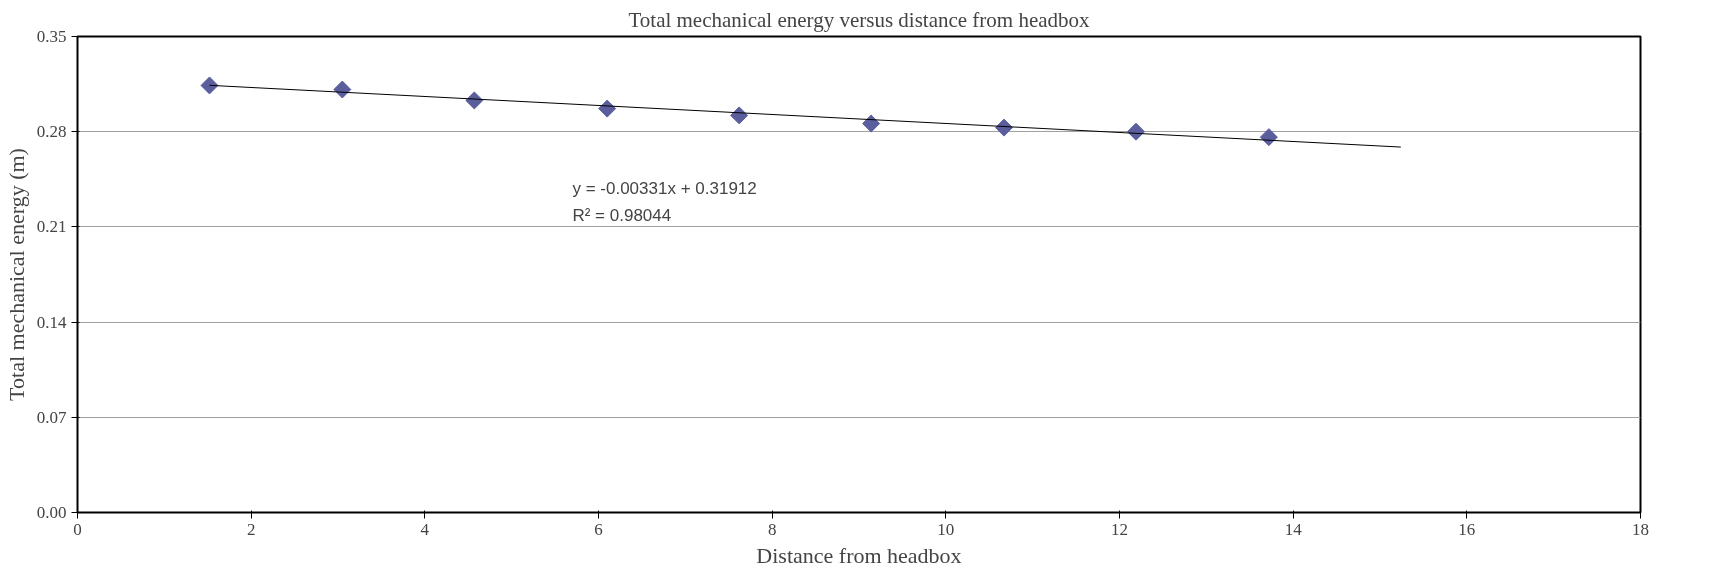 The image size is (1717, 579). I want to click on x-tick-label: 14, so click(1293, 529).